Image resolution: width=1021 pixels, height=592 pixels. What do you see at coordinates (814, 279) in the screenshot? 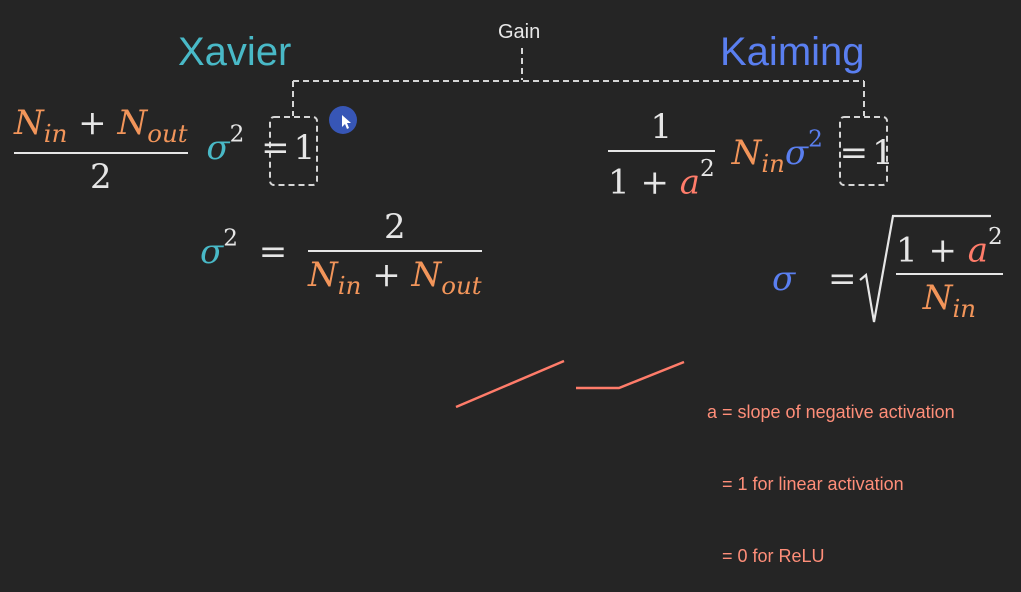
I see `kaiming-equation-2: σ =` at bounding box center [814, 279].